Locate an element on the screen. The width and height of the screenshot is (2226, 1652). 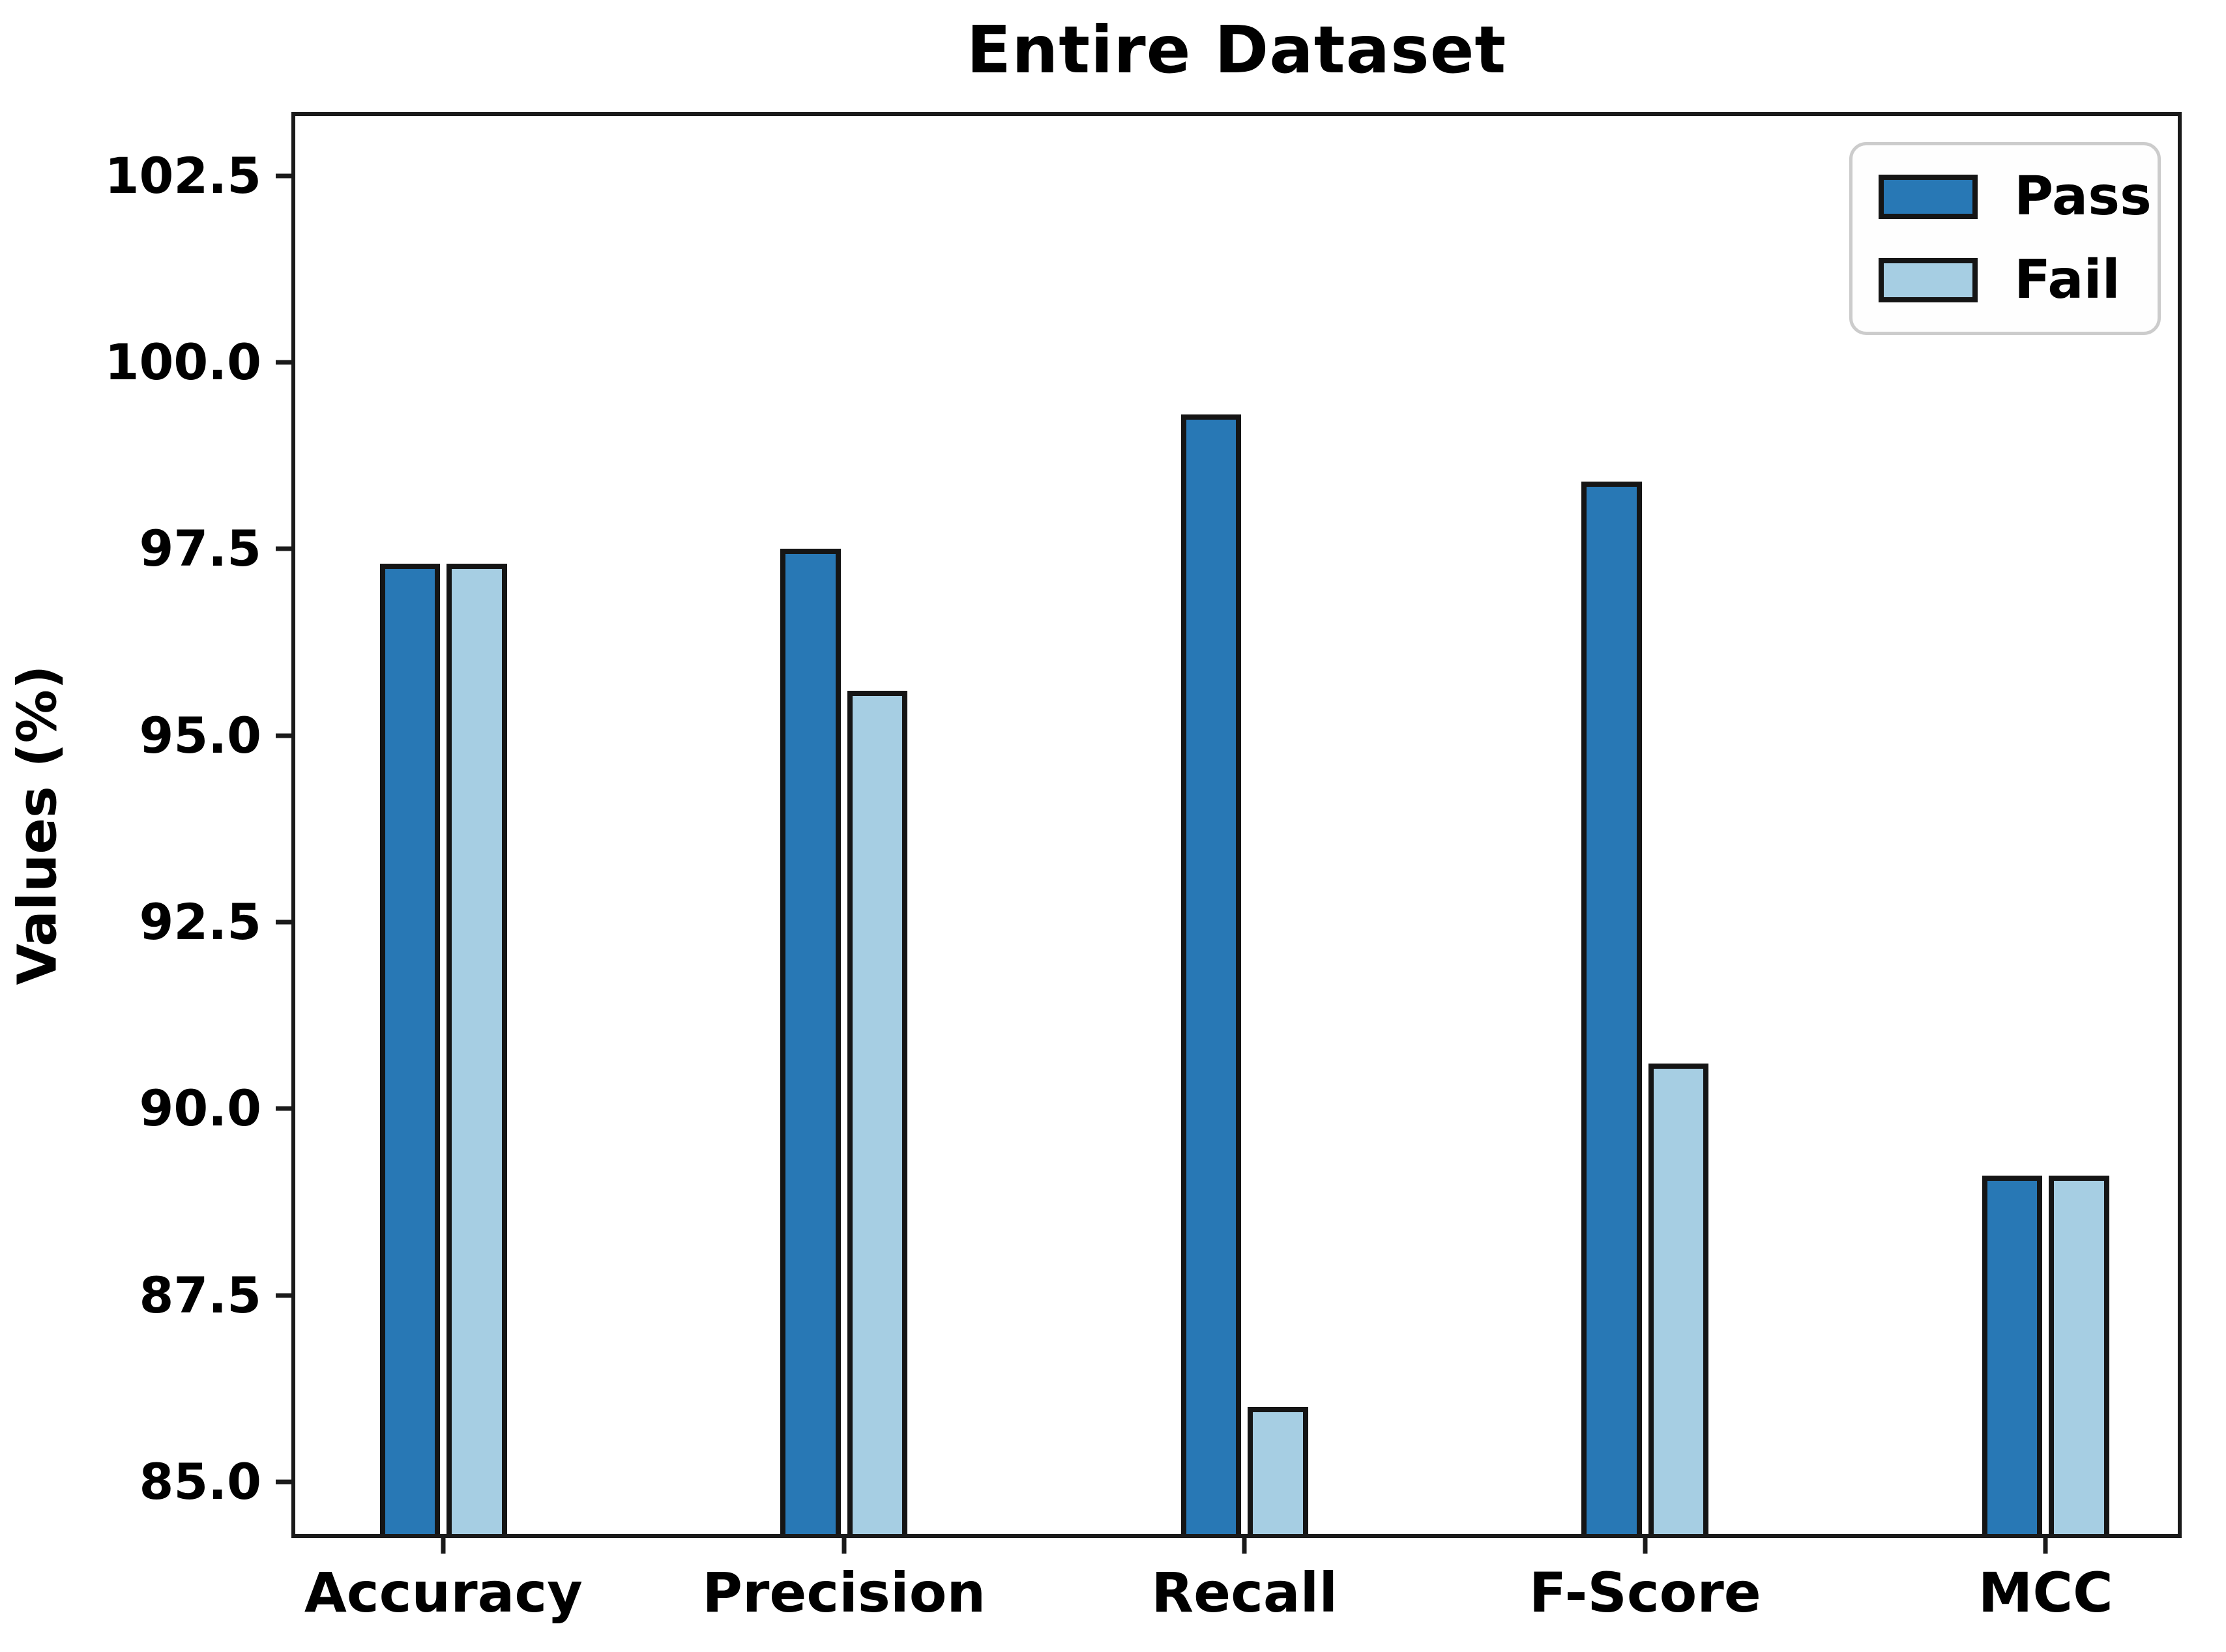
bar-pass-accuracy is located at coordinates (410, 1049).